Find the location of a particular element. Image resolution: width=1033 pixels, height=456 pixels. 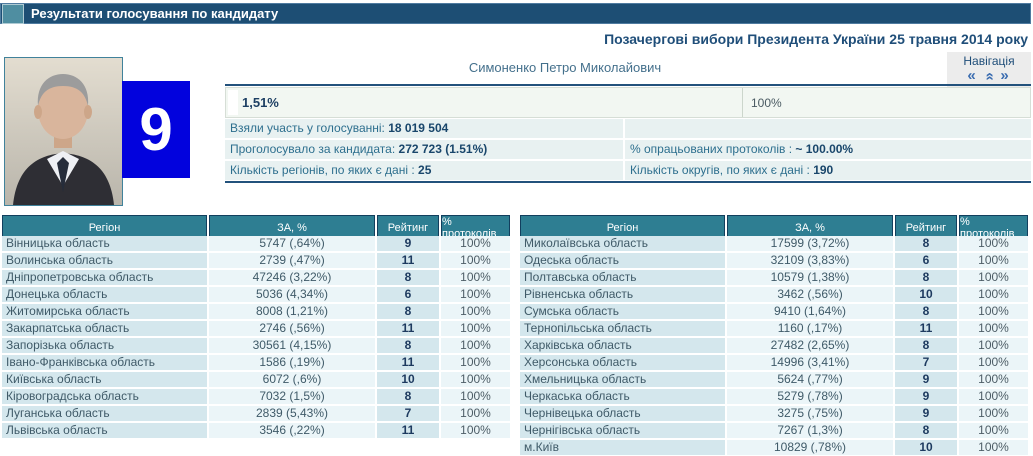

table-row: Київська область 6072 (,6%) 10 100% is located at coordinates (256, 379).